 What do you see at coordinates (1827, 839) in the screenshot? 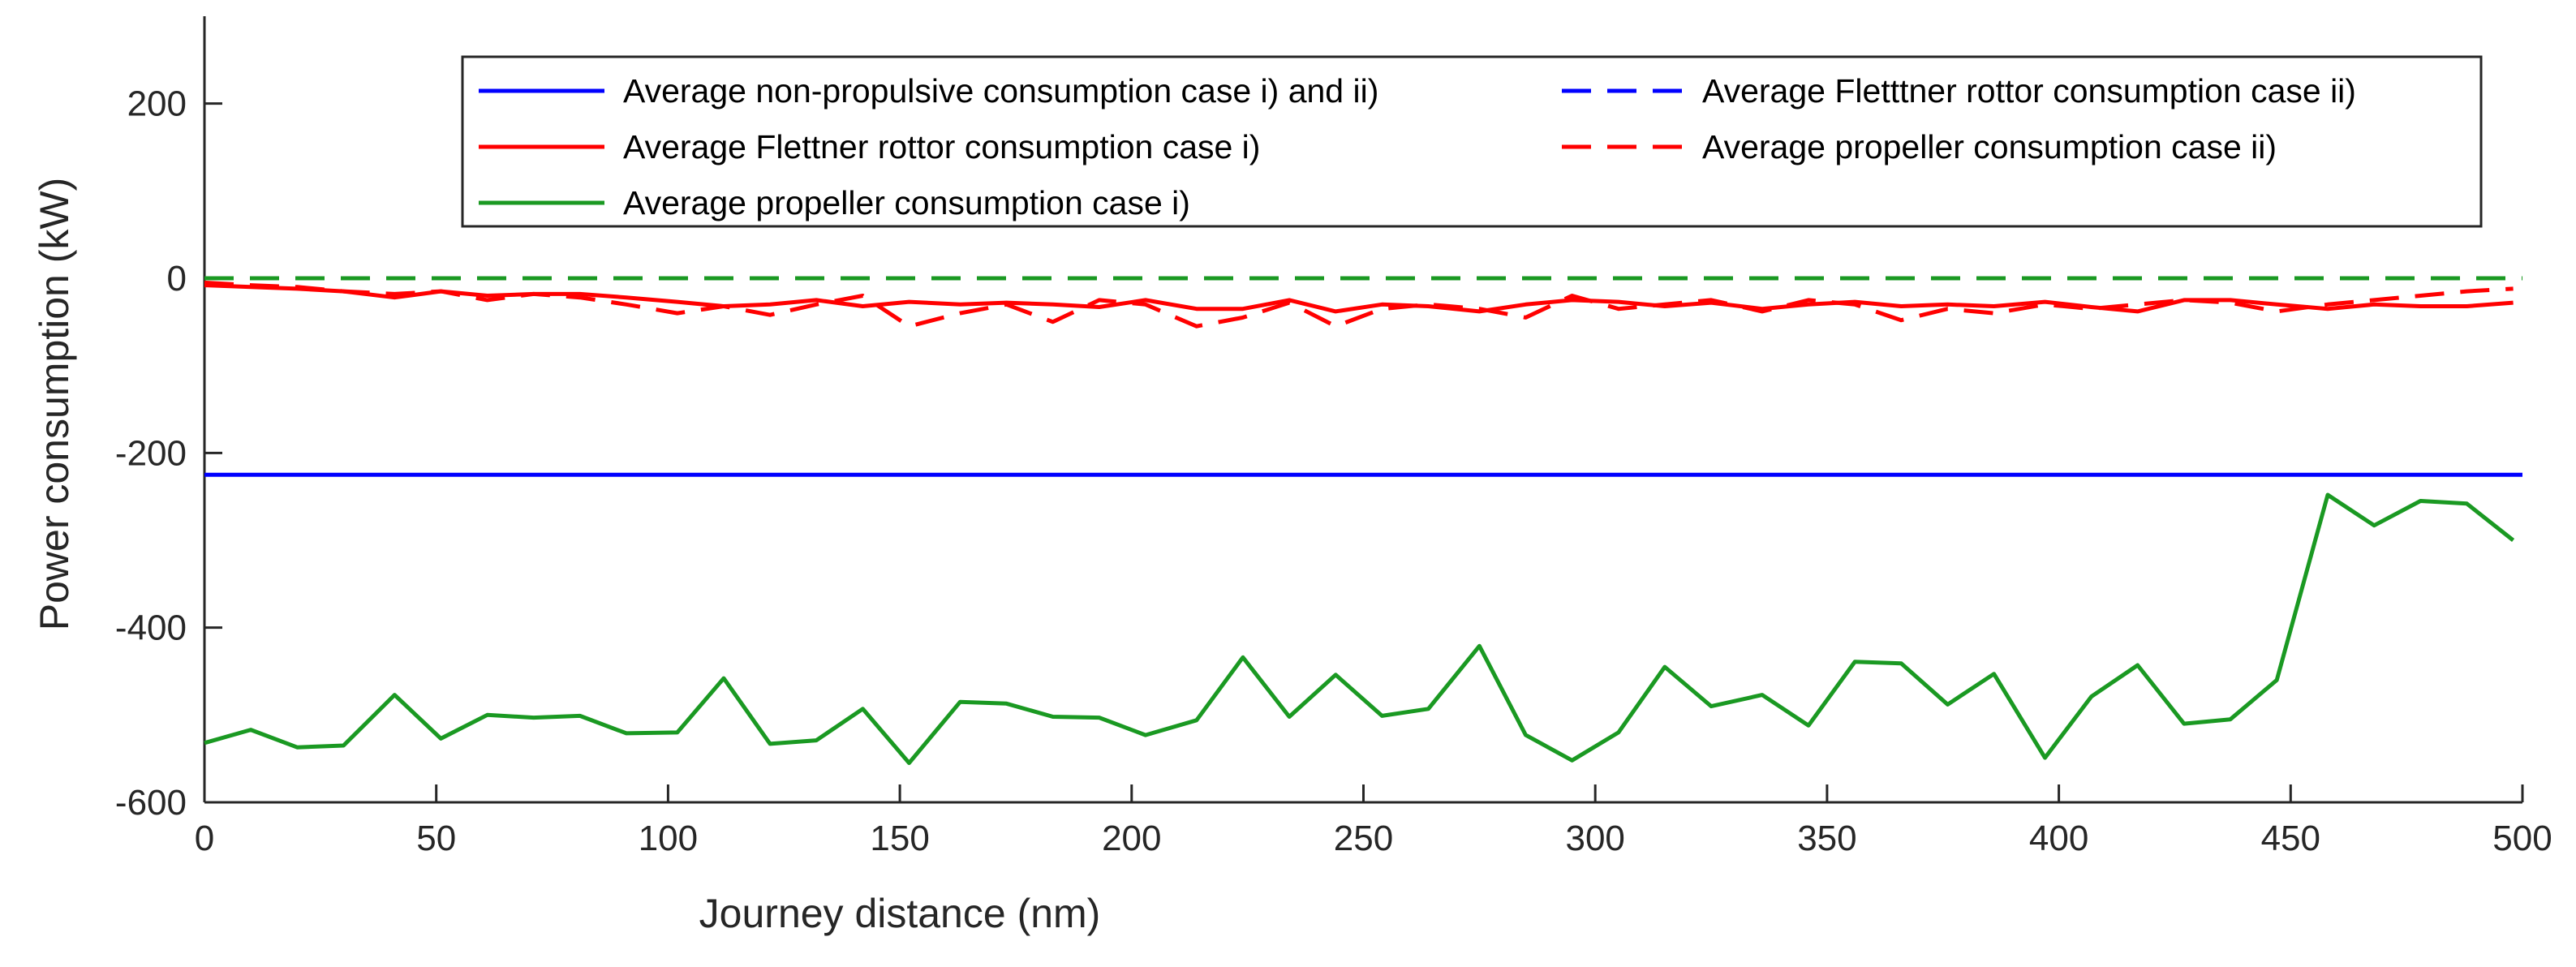
I see `x-tick-label: 350` at bounding box center [1827, 839].